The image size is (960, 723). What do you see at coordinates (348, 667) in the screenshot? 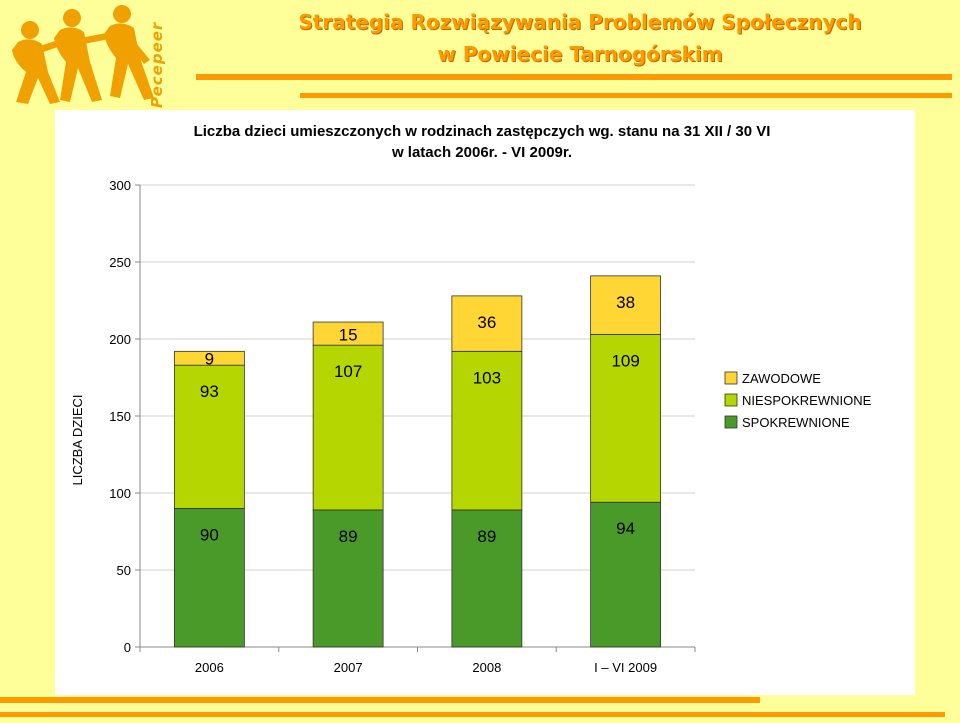
I see `x-tick-label: 2007` at bounding box center [348, 667].